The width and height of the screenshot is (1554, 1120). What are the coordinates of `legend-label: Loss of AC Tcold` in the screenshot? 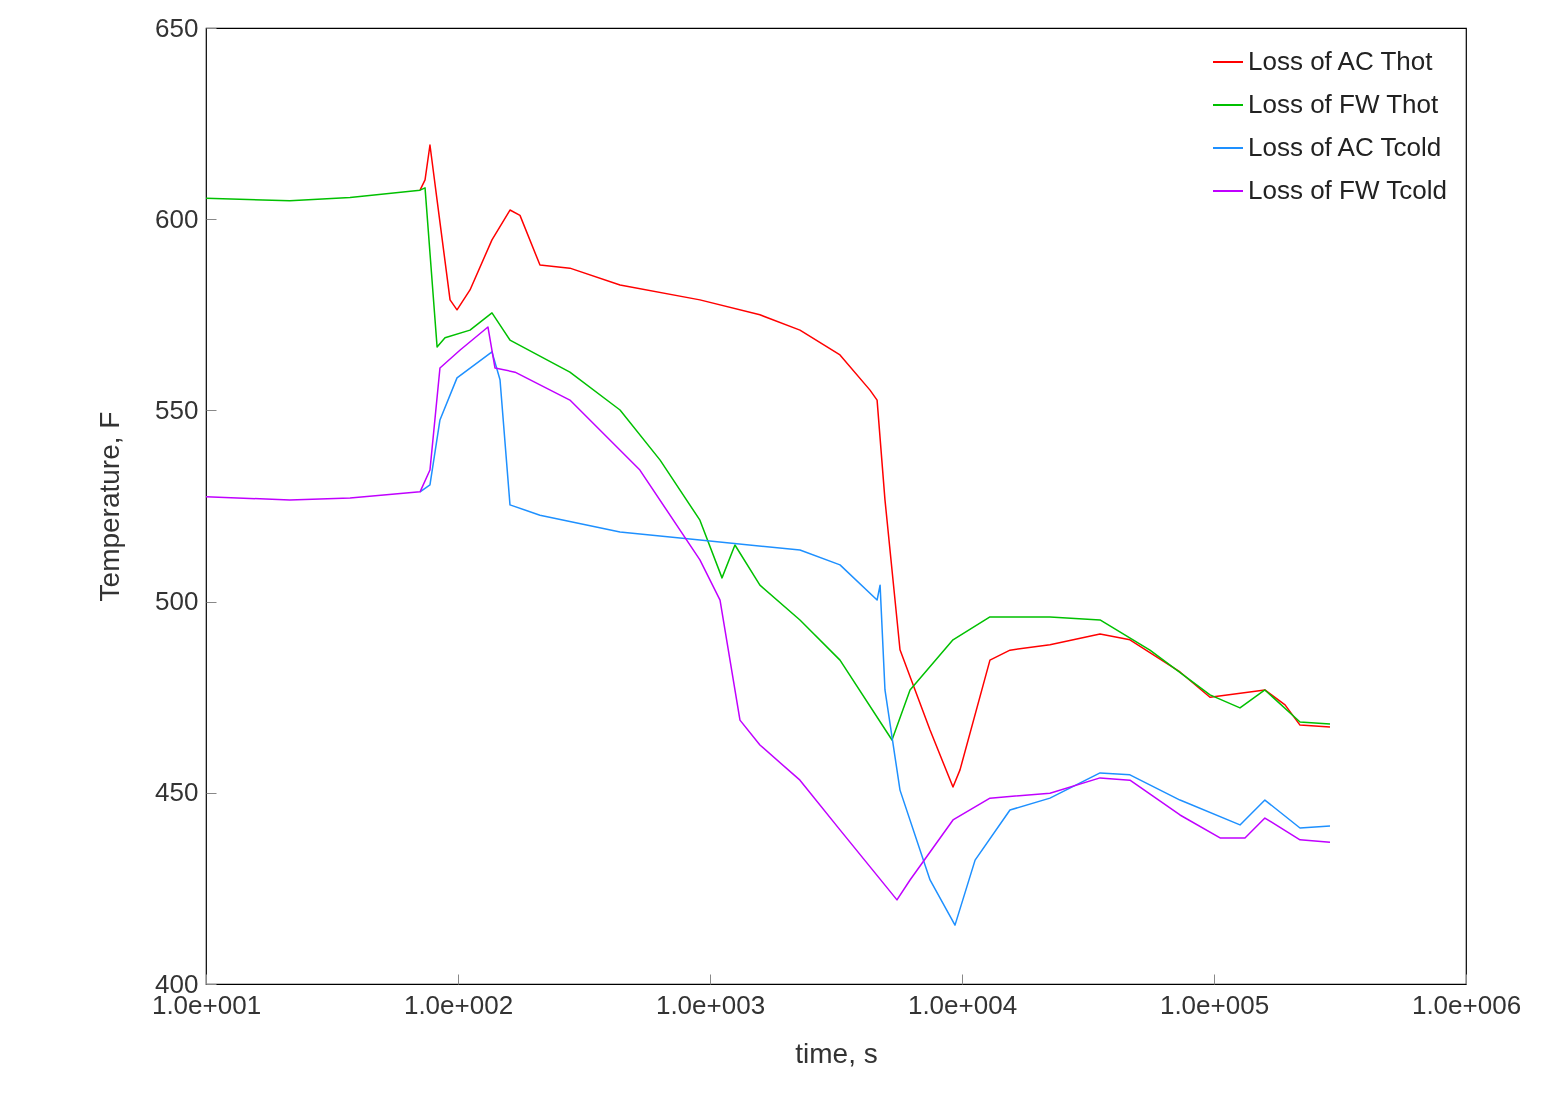 It's located at (1345, 147).